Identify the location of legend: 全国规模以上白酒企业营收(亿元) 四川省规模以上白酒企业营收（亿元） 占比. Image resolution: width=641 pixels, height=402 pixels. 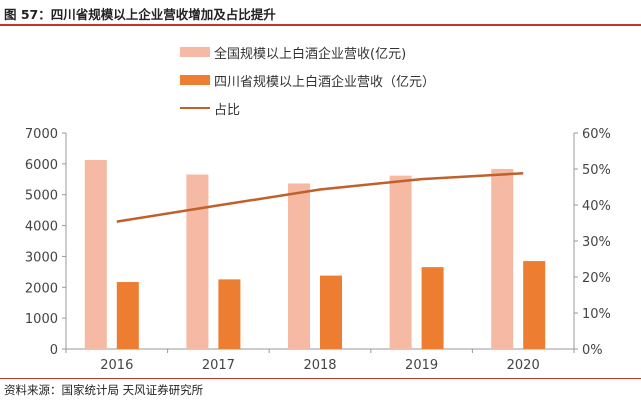
(307, 80).